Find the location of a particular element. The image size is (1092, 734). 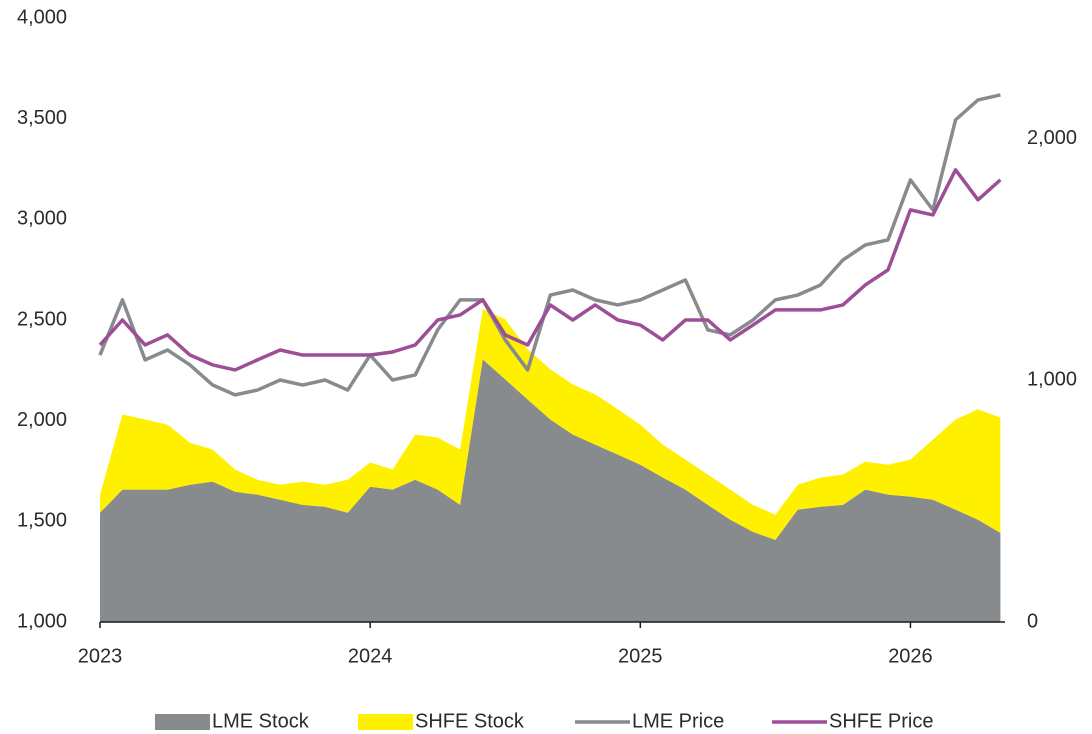

y2-tick-label: 0 is located at coordinates (1032, 621).